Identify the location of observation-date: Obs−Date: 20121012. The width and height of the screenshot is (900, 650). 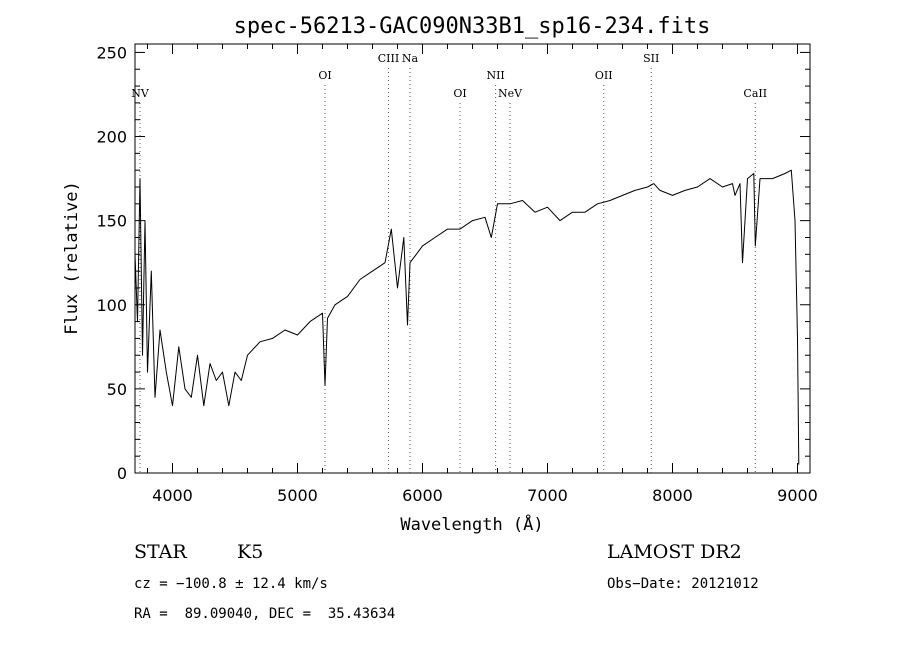
(683, 584).